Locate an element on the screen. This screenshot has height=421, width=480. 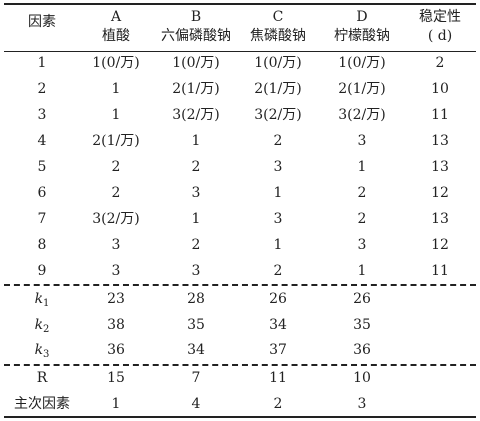
row-1-stability: 2 is located at coordinates (440, 63).